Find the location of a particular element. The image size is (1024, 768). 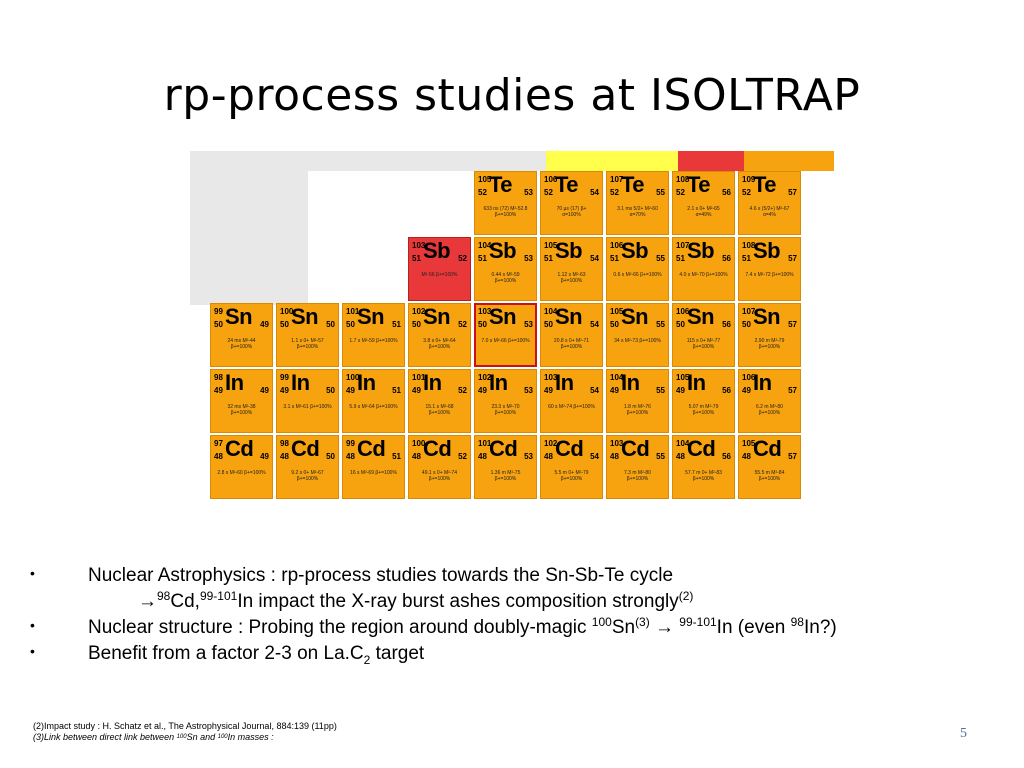

decay-info: 49.1 s 0+ M²-74 β+=100% is located at coordinates (439, 476).